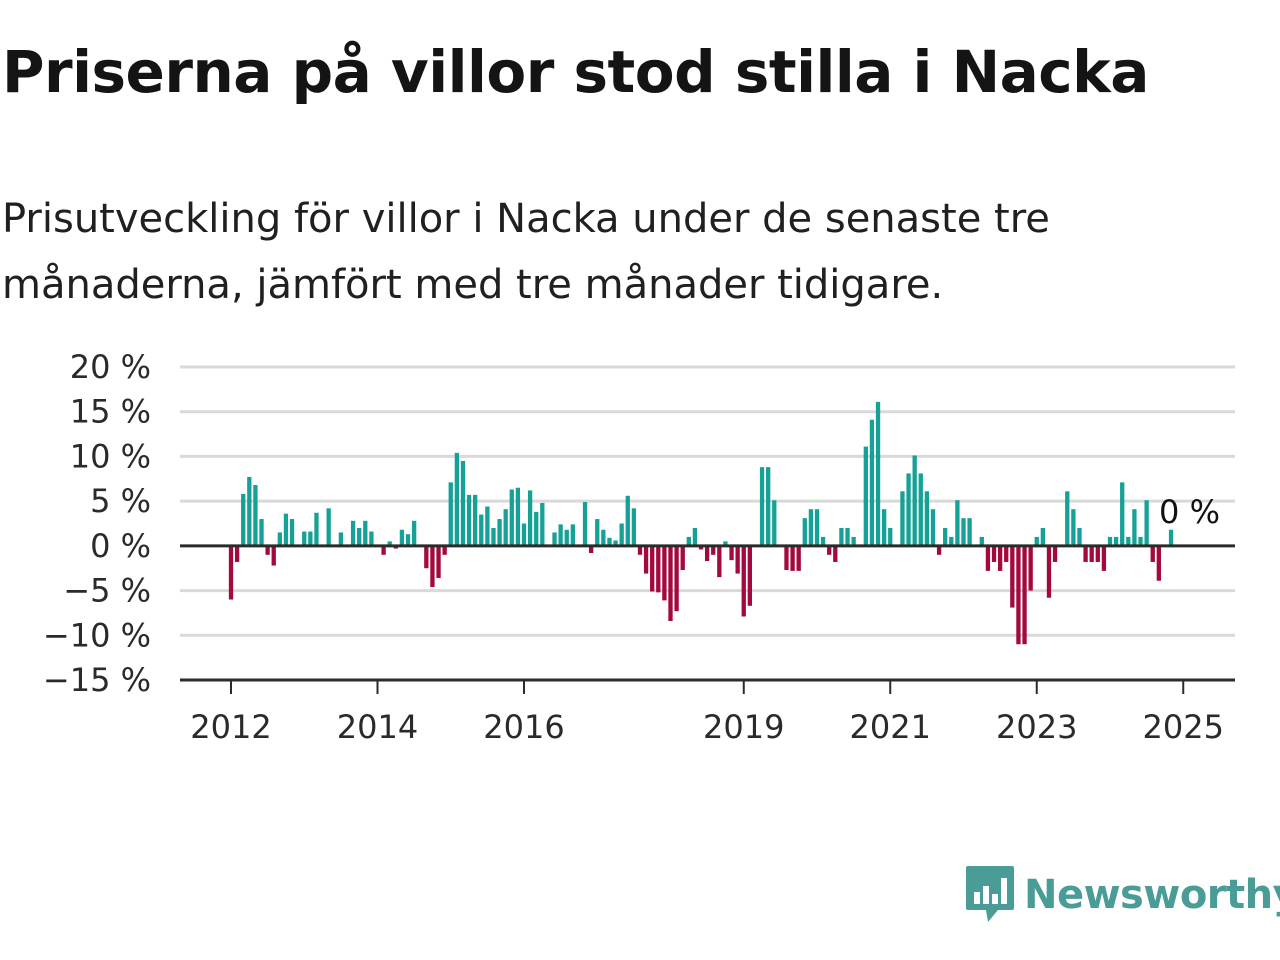 Image resolution: width=1280 pixels, height=960 pixels. What do you see at coordinates (707, 619) in the screenshot?
I see `axes` at bounding box center [707, 619].